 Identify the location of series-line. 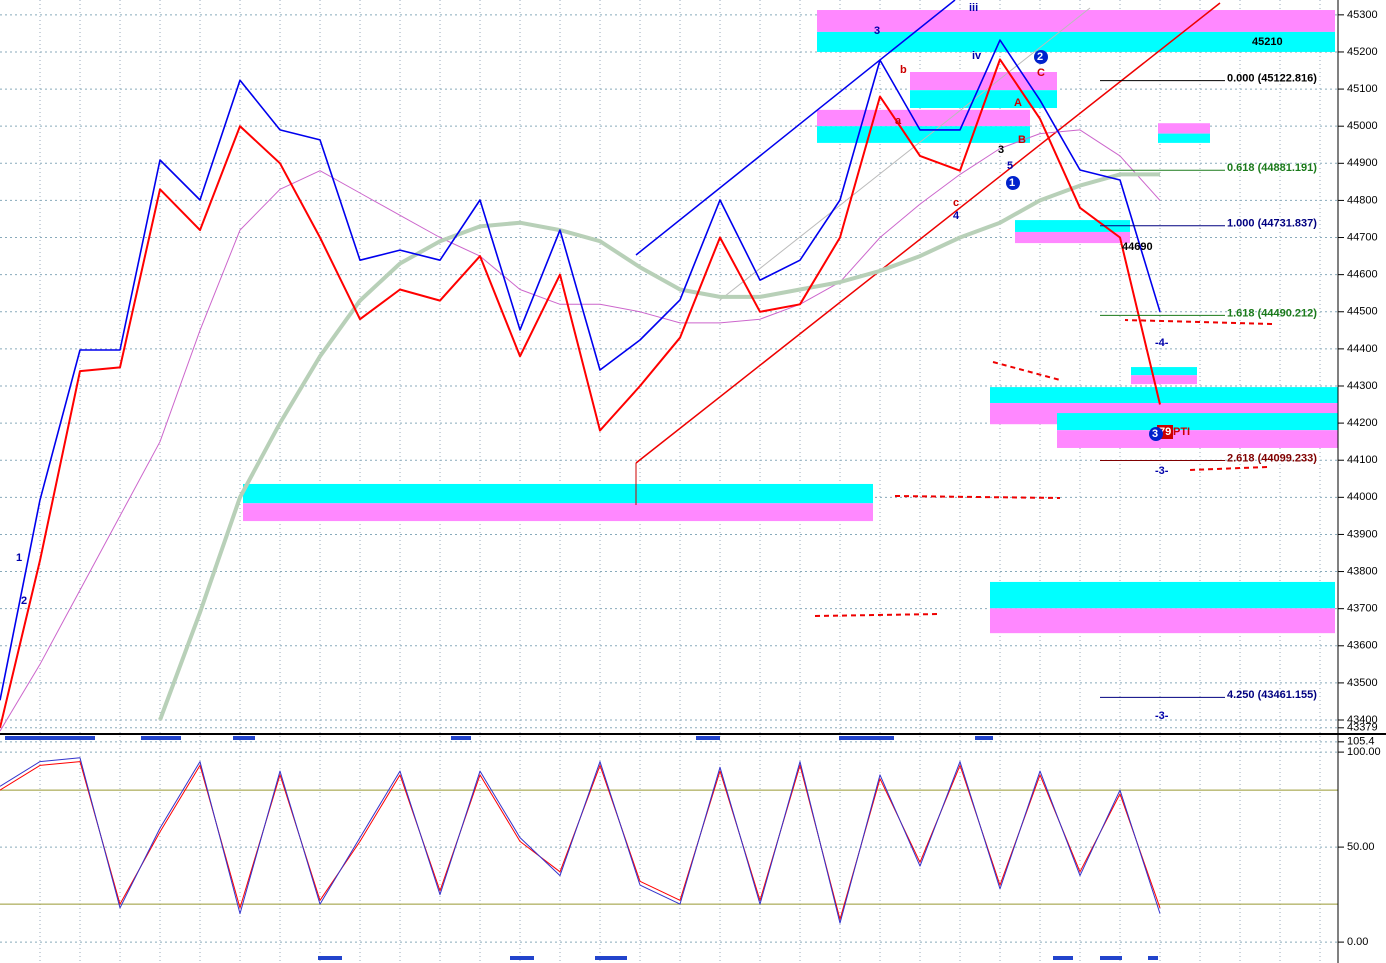
(580, 840).